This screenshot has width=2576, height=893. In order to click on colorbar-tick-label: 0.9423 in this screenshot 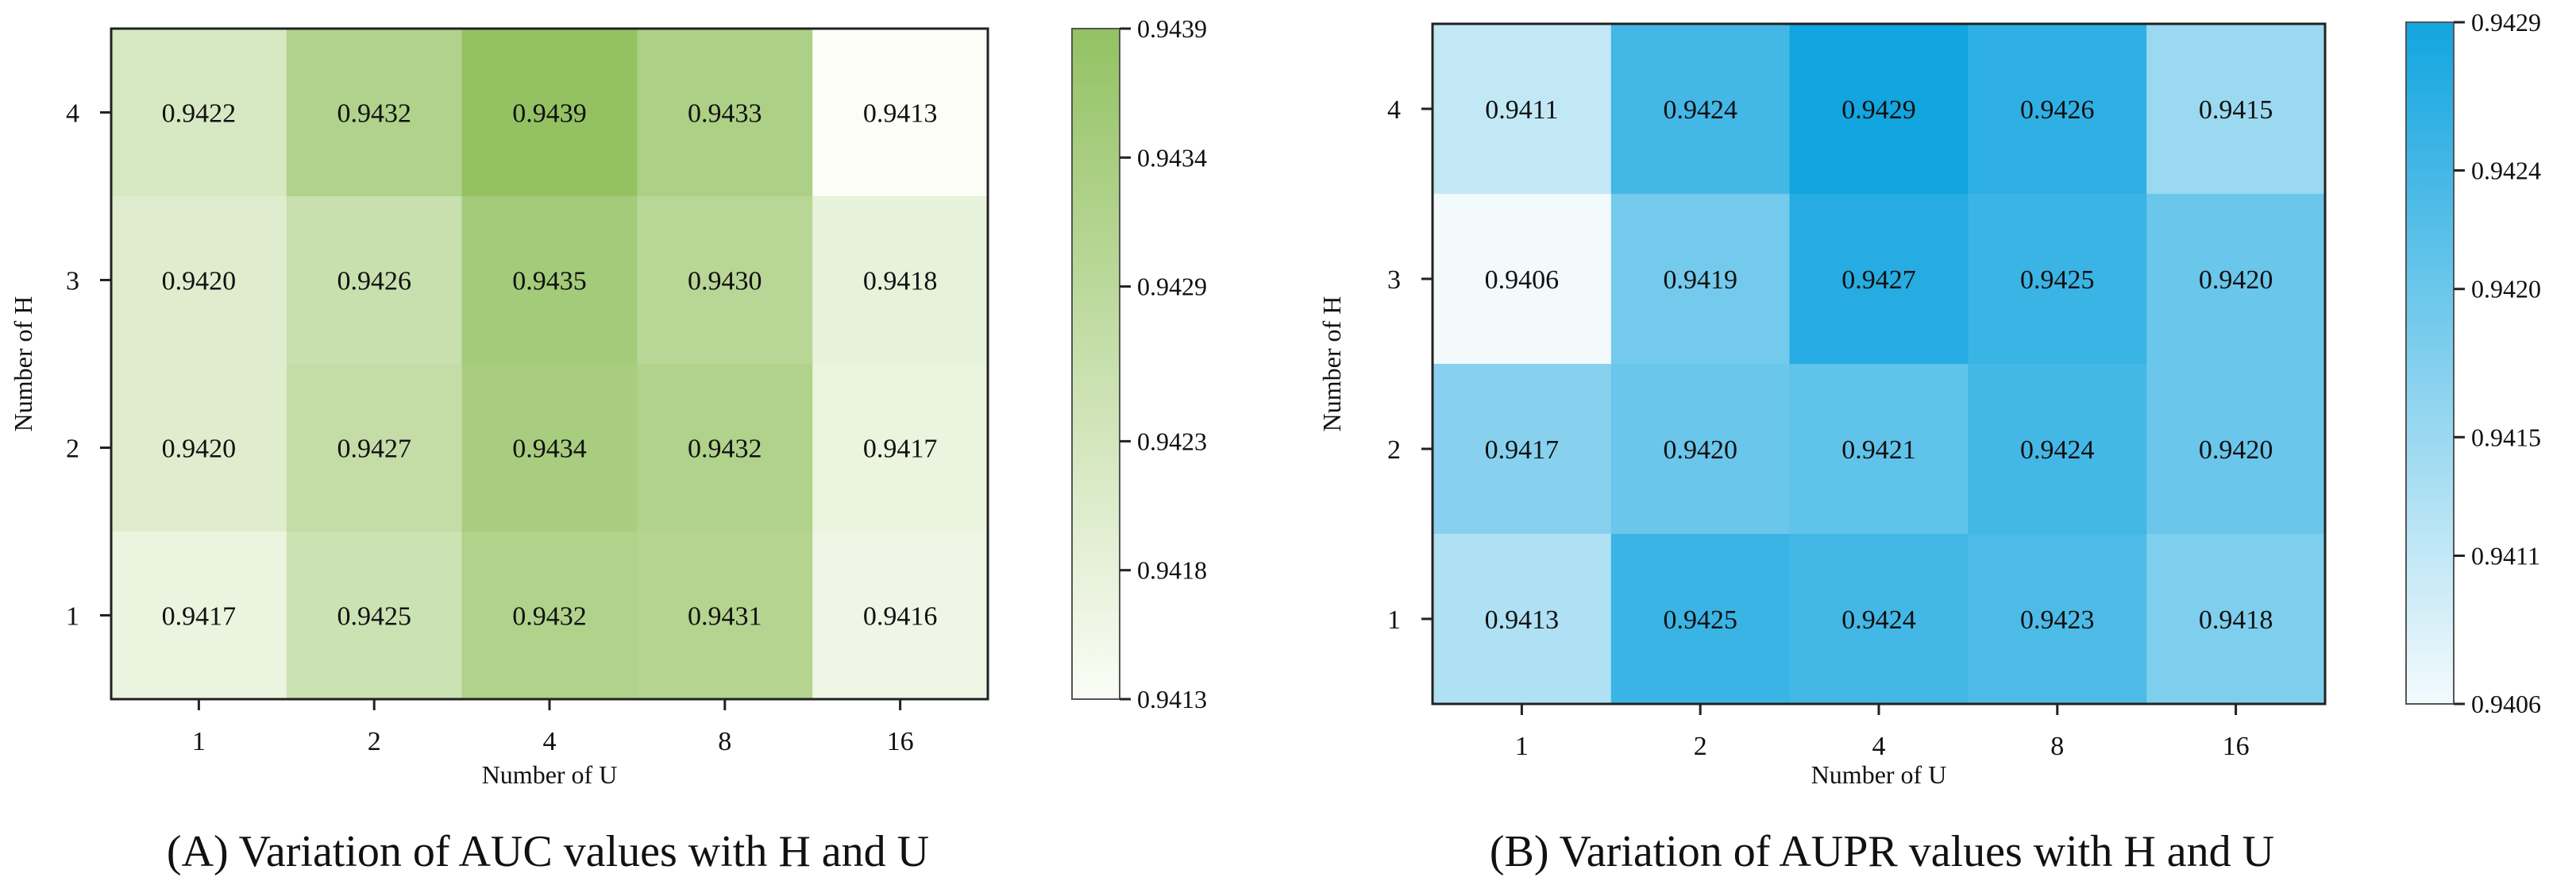, I will do `click(1172, 441)`.